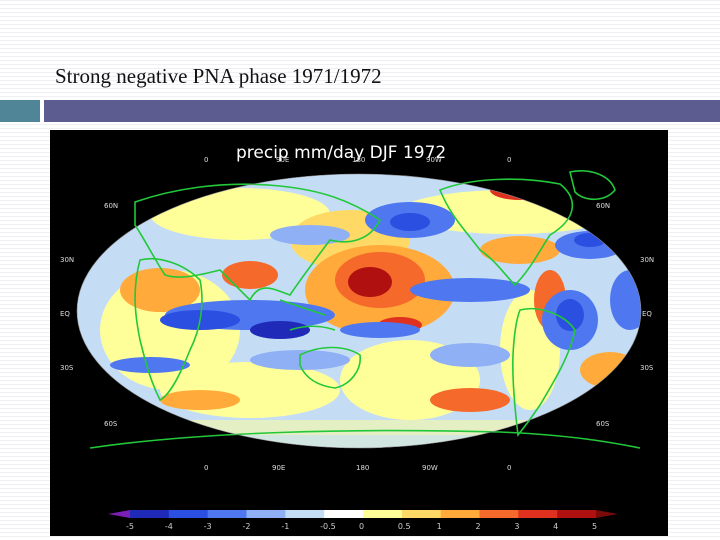 This screenshot has height=540, width=720. What do you see at coordinates (603, 424) in the screenshot?
I see `right-lat-label: 60S` at bounding box center [603, 424].